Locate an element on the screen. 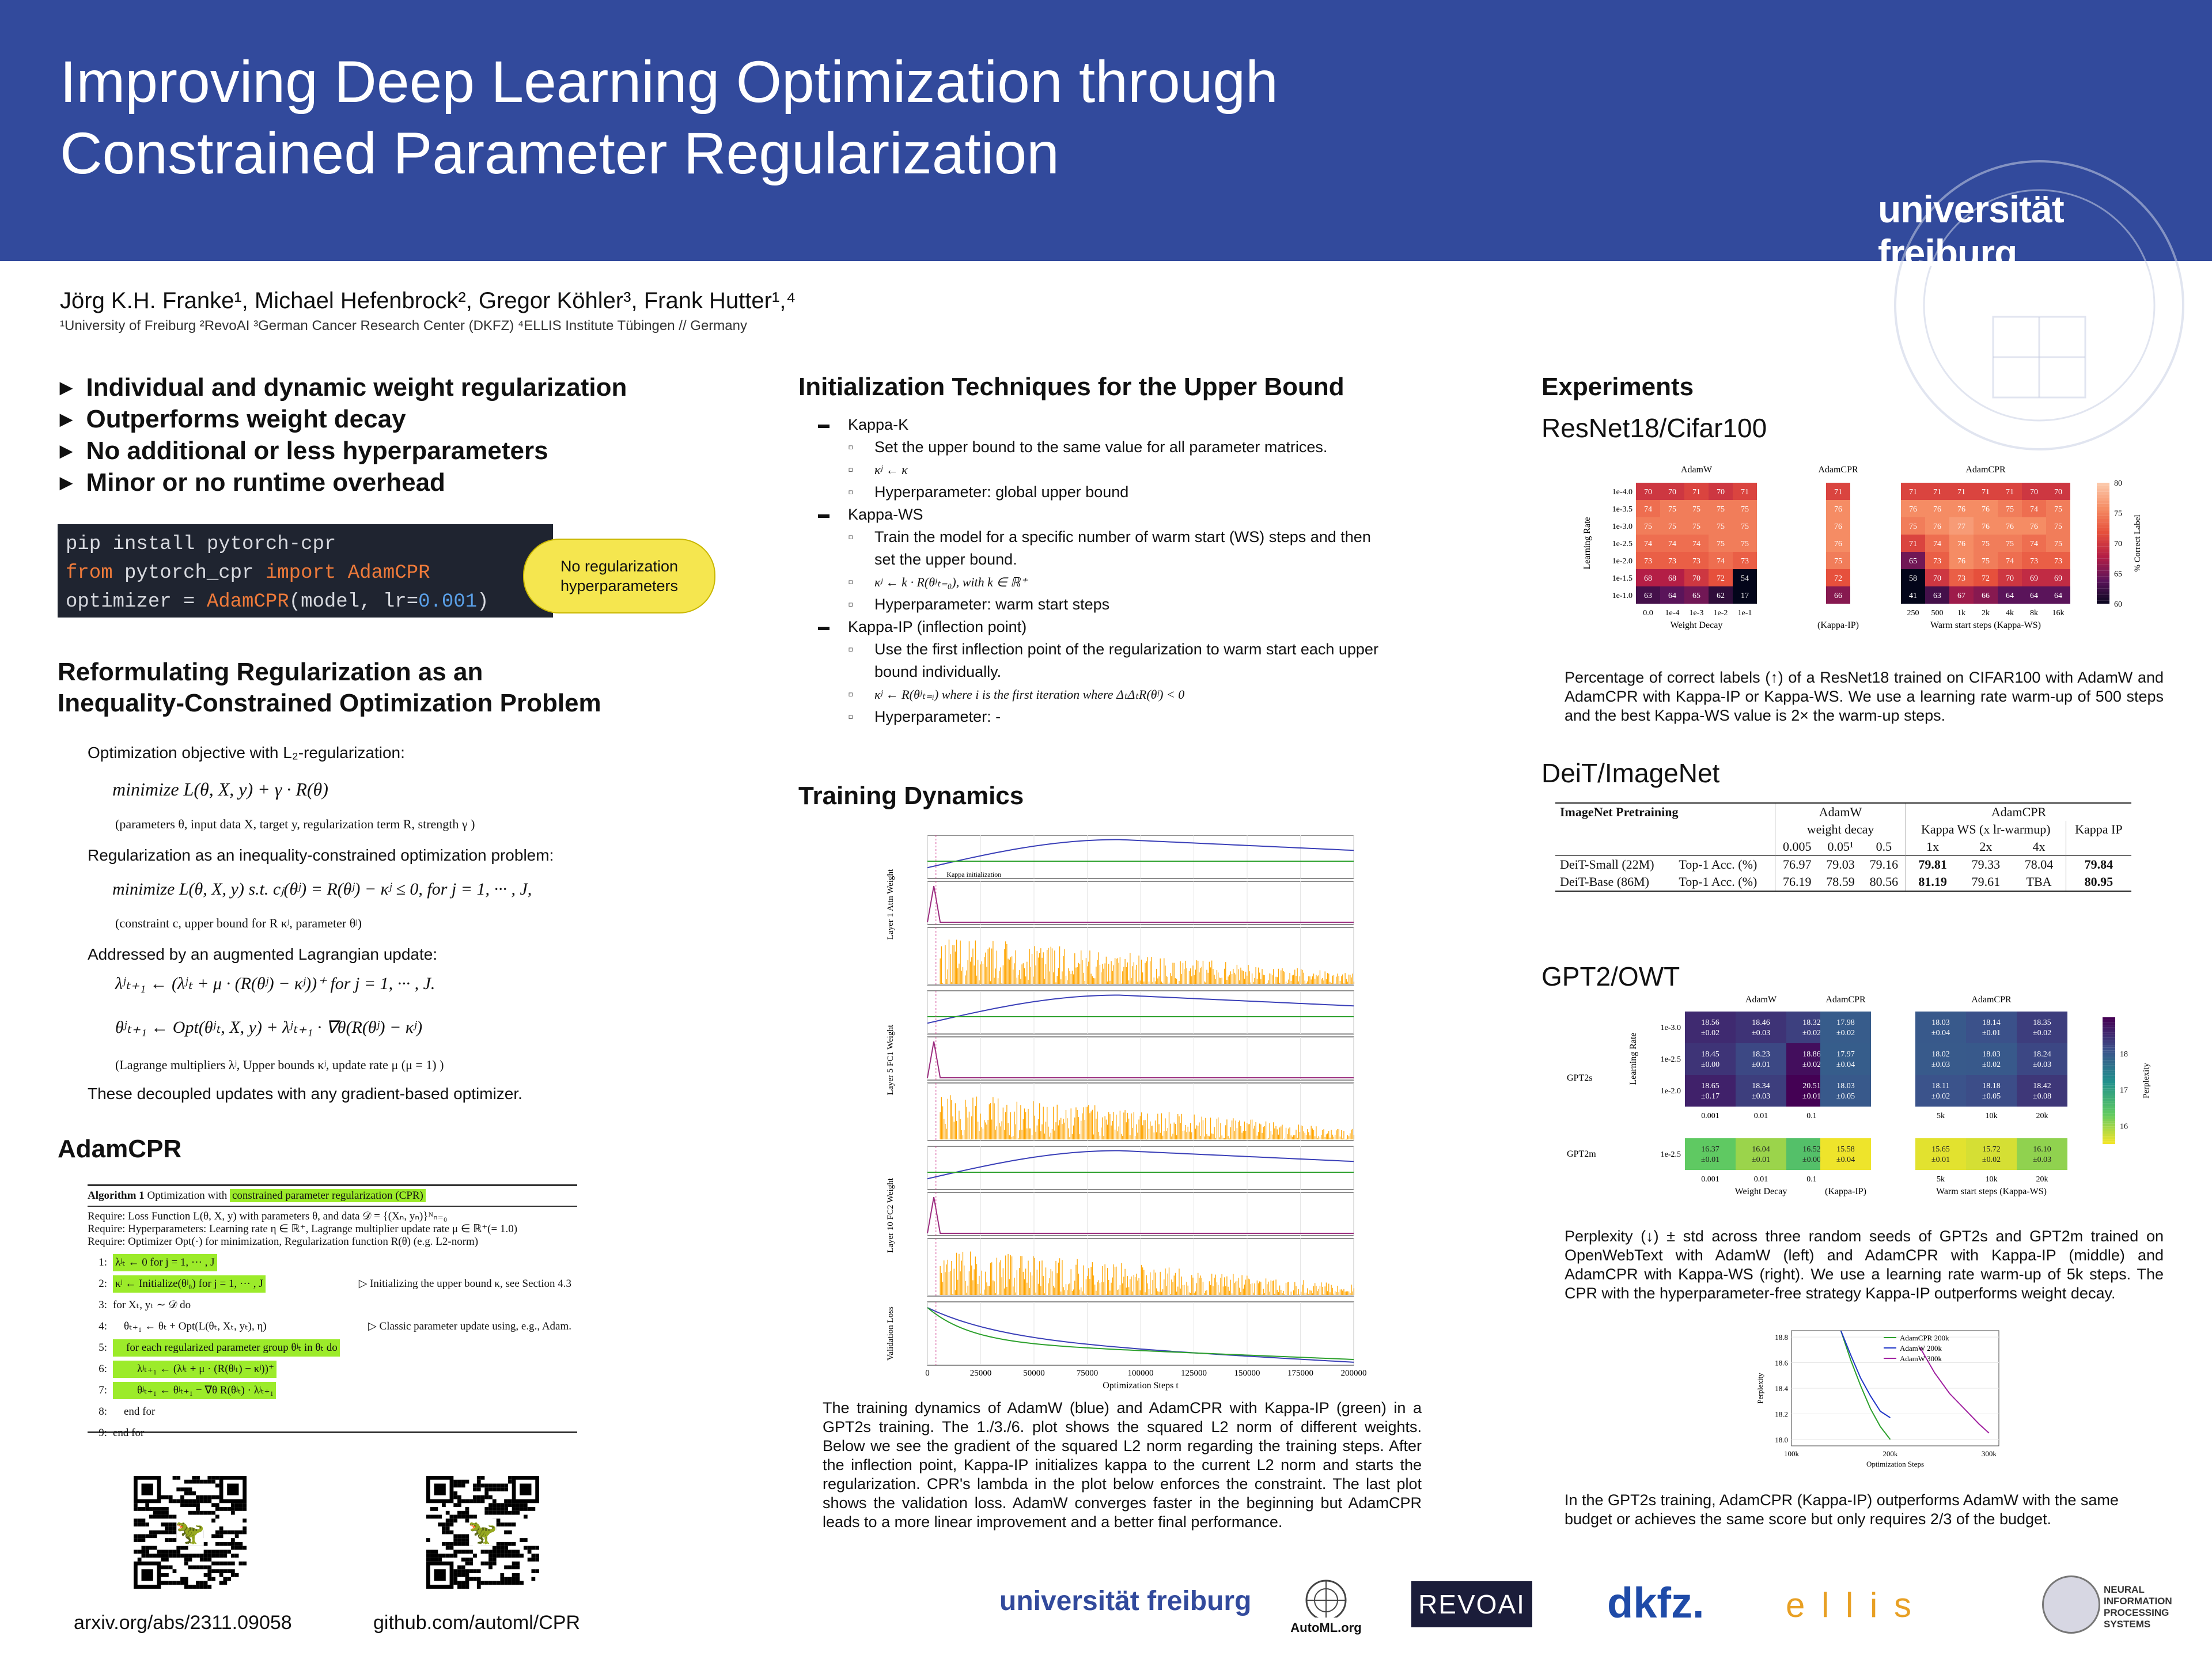 This screenshot has height=1659, width=2212. github-link: github.com/automl/CPR is located at coordinates (477, 1623).